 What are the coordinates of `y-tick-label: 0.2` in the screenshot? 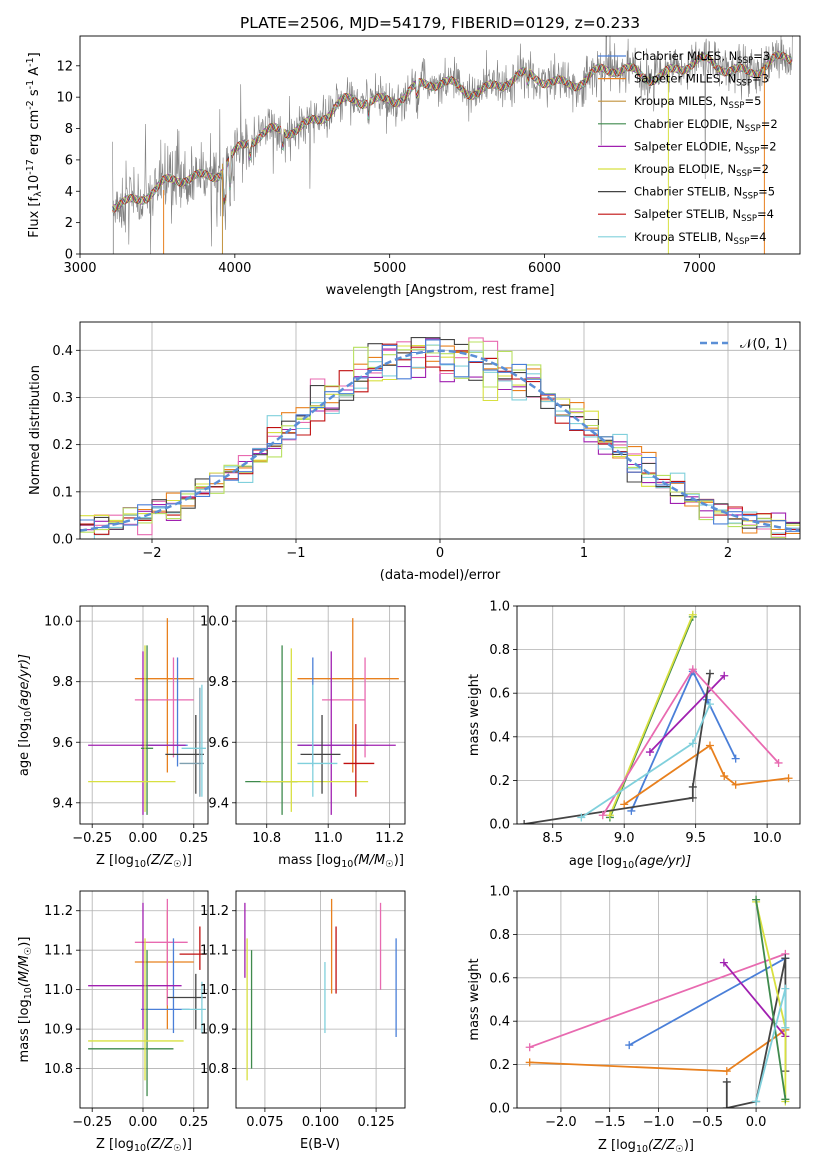 It's located at (62, 445).